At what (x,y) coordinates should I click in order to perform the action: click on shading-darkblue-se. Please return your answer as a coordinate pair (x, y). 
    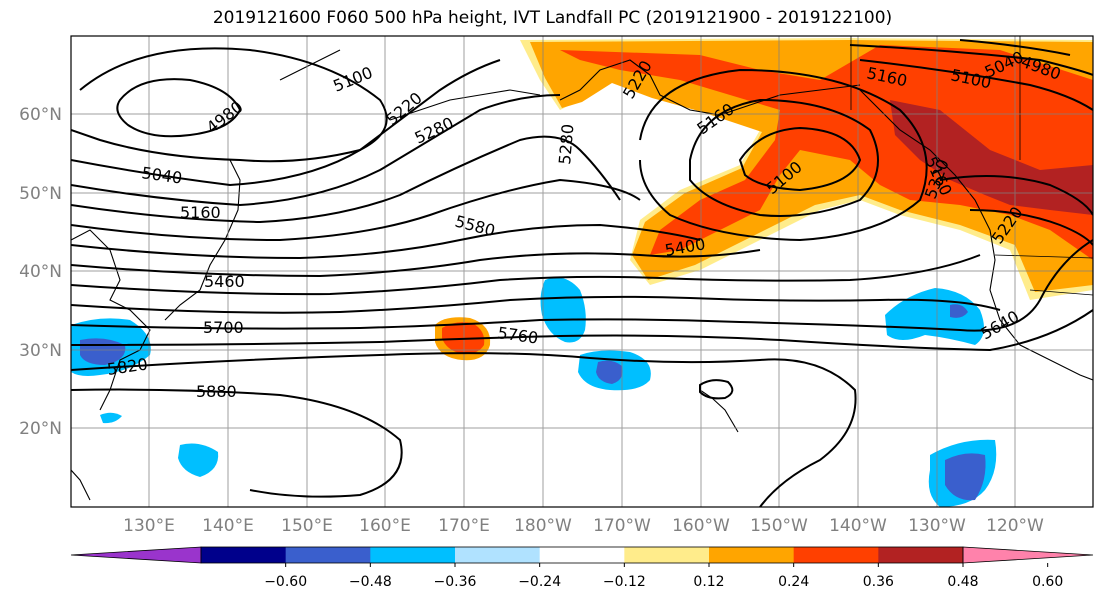
    Looking at the image, I should click on (965, 477).